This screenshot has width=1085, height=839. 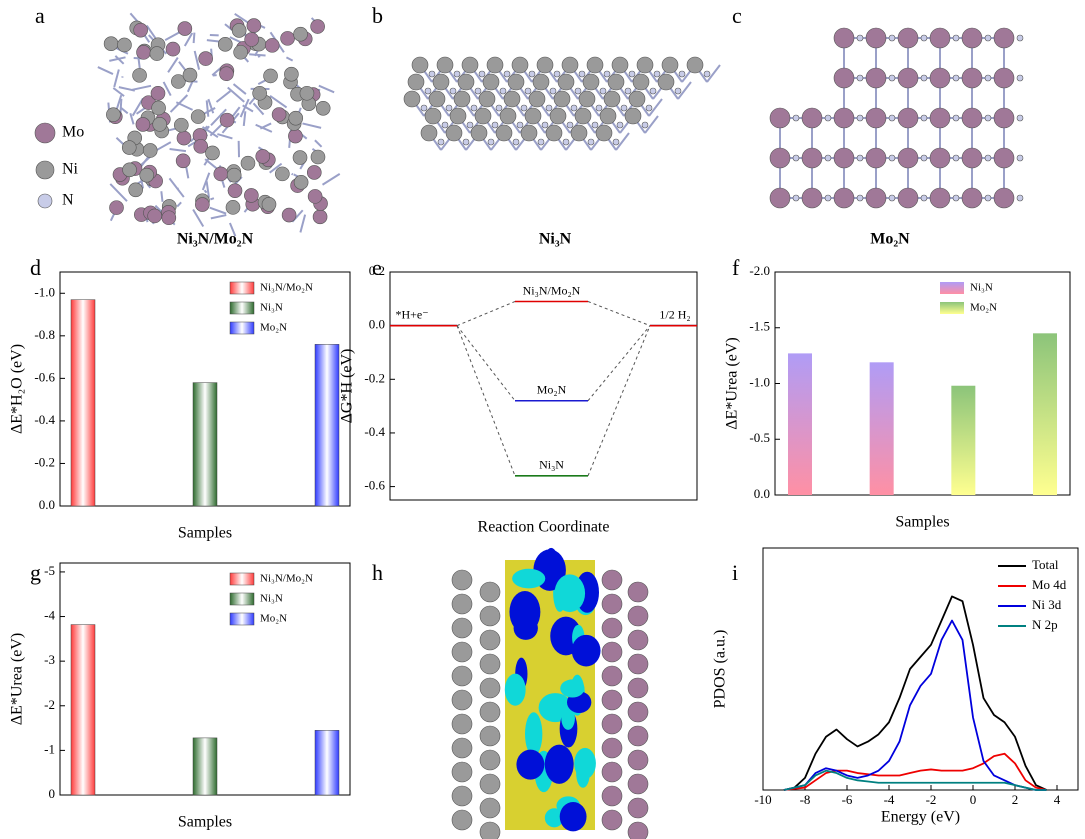 I want to click on x-tick-label: -6, so click(x=847, y=799).